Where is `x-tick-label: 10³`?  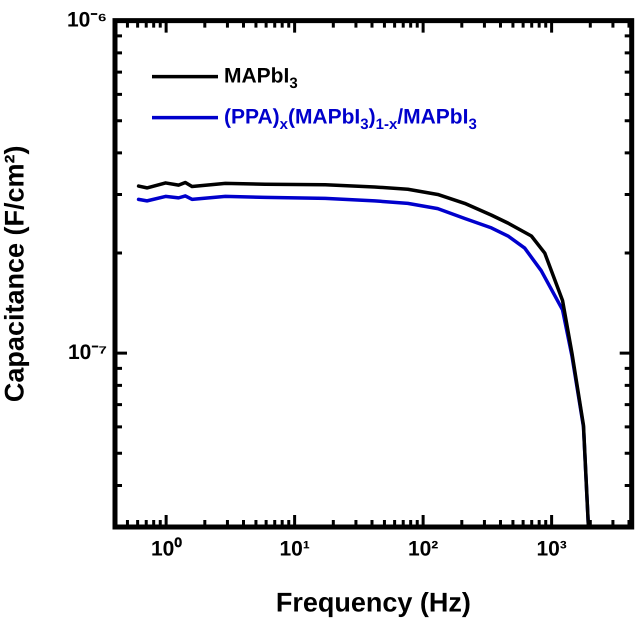
x-tick-label: 10³ is located at coordinates (551, 548).